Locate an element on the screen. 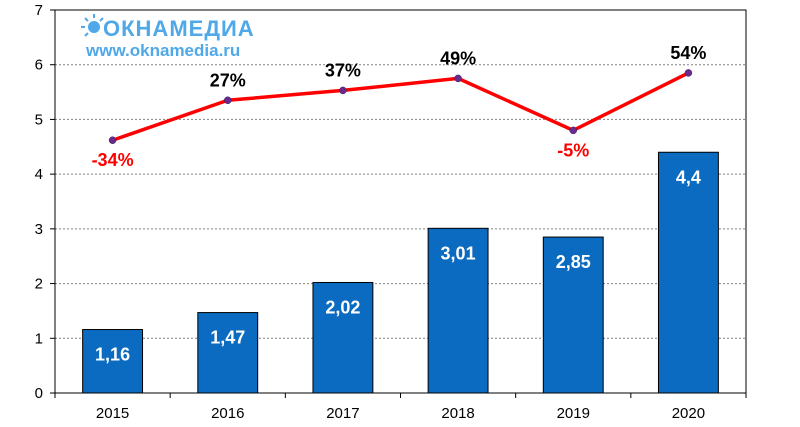 The image size is (800, 427). y-tick-label: 7 is located at coordinates (39, 10).